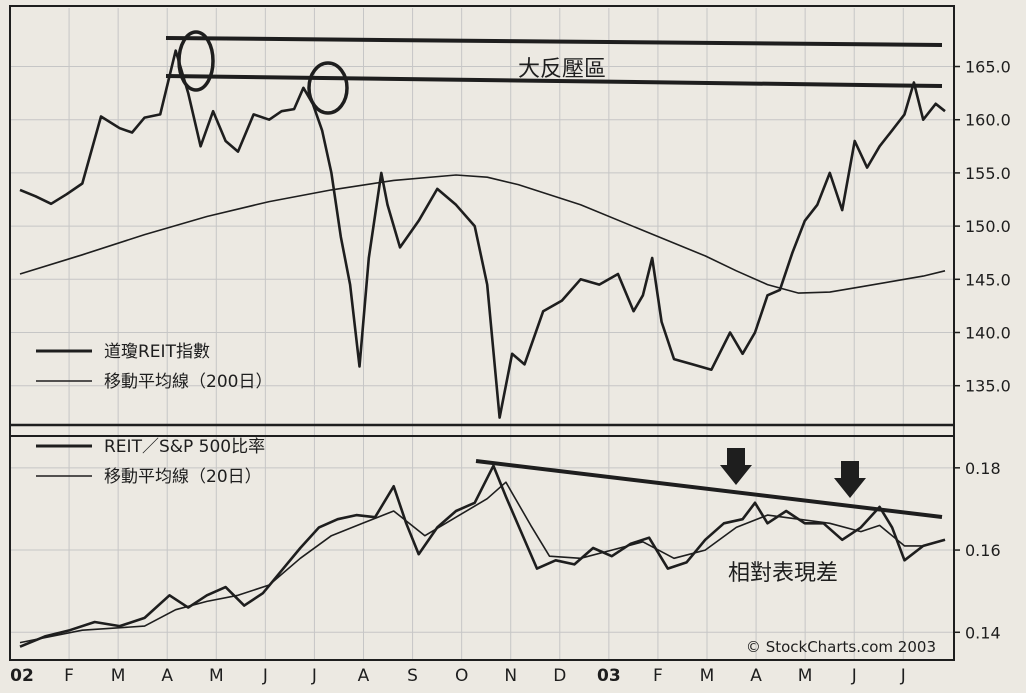  What do you see at coordinates (510, 676) in the screenshot?
I see `x-tick-label: N` at bounding box center [510, 676].